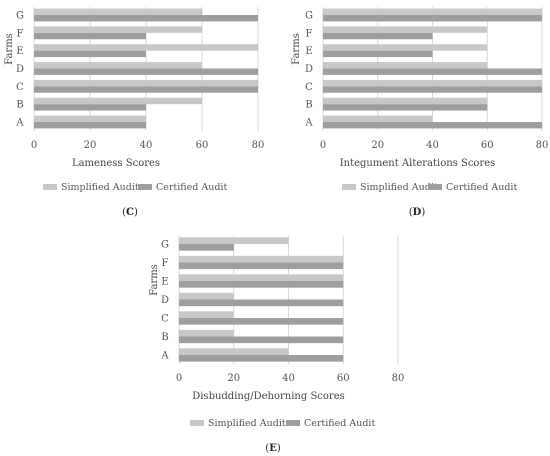  What do you see at coordinates (130, 212) in the screenshot?
I see `panel-label: (C)` at bounding box center [130, 212].